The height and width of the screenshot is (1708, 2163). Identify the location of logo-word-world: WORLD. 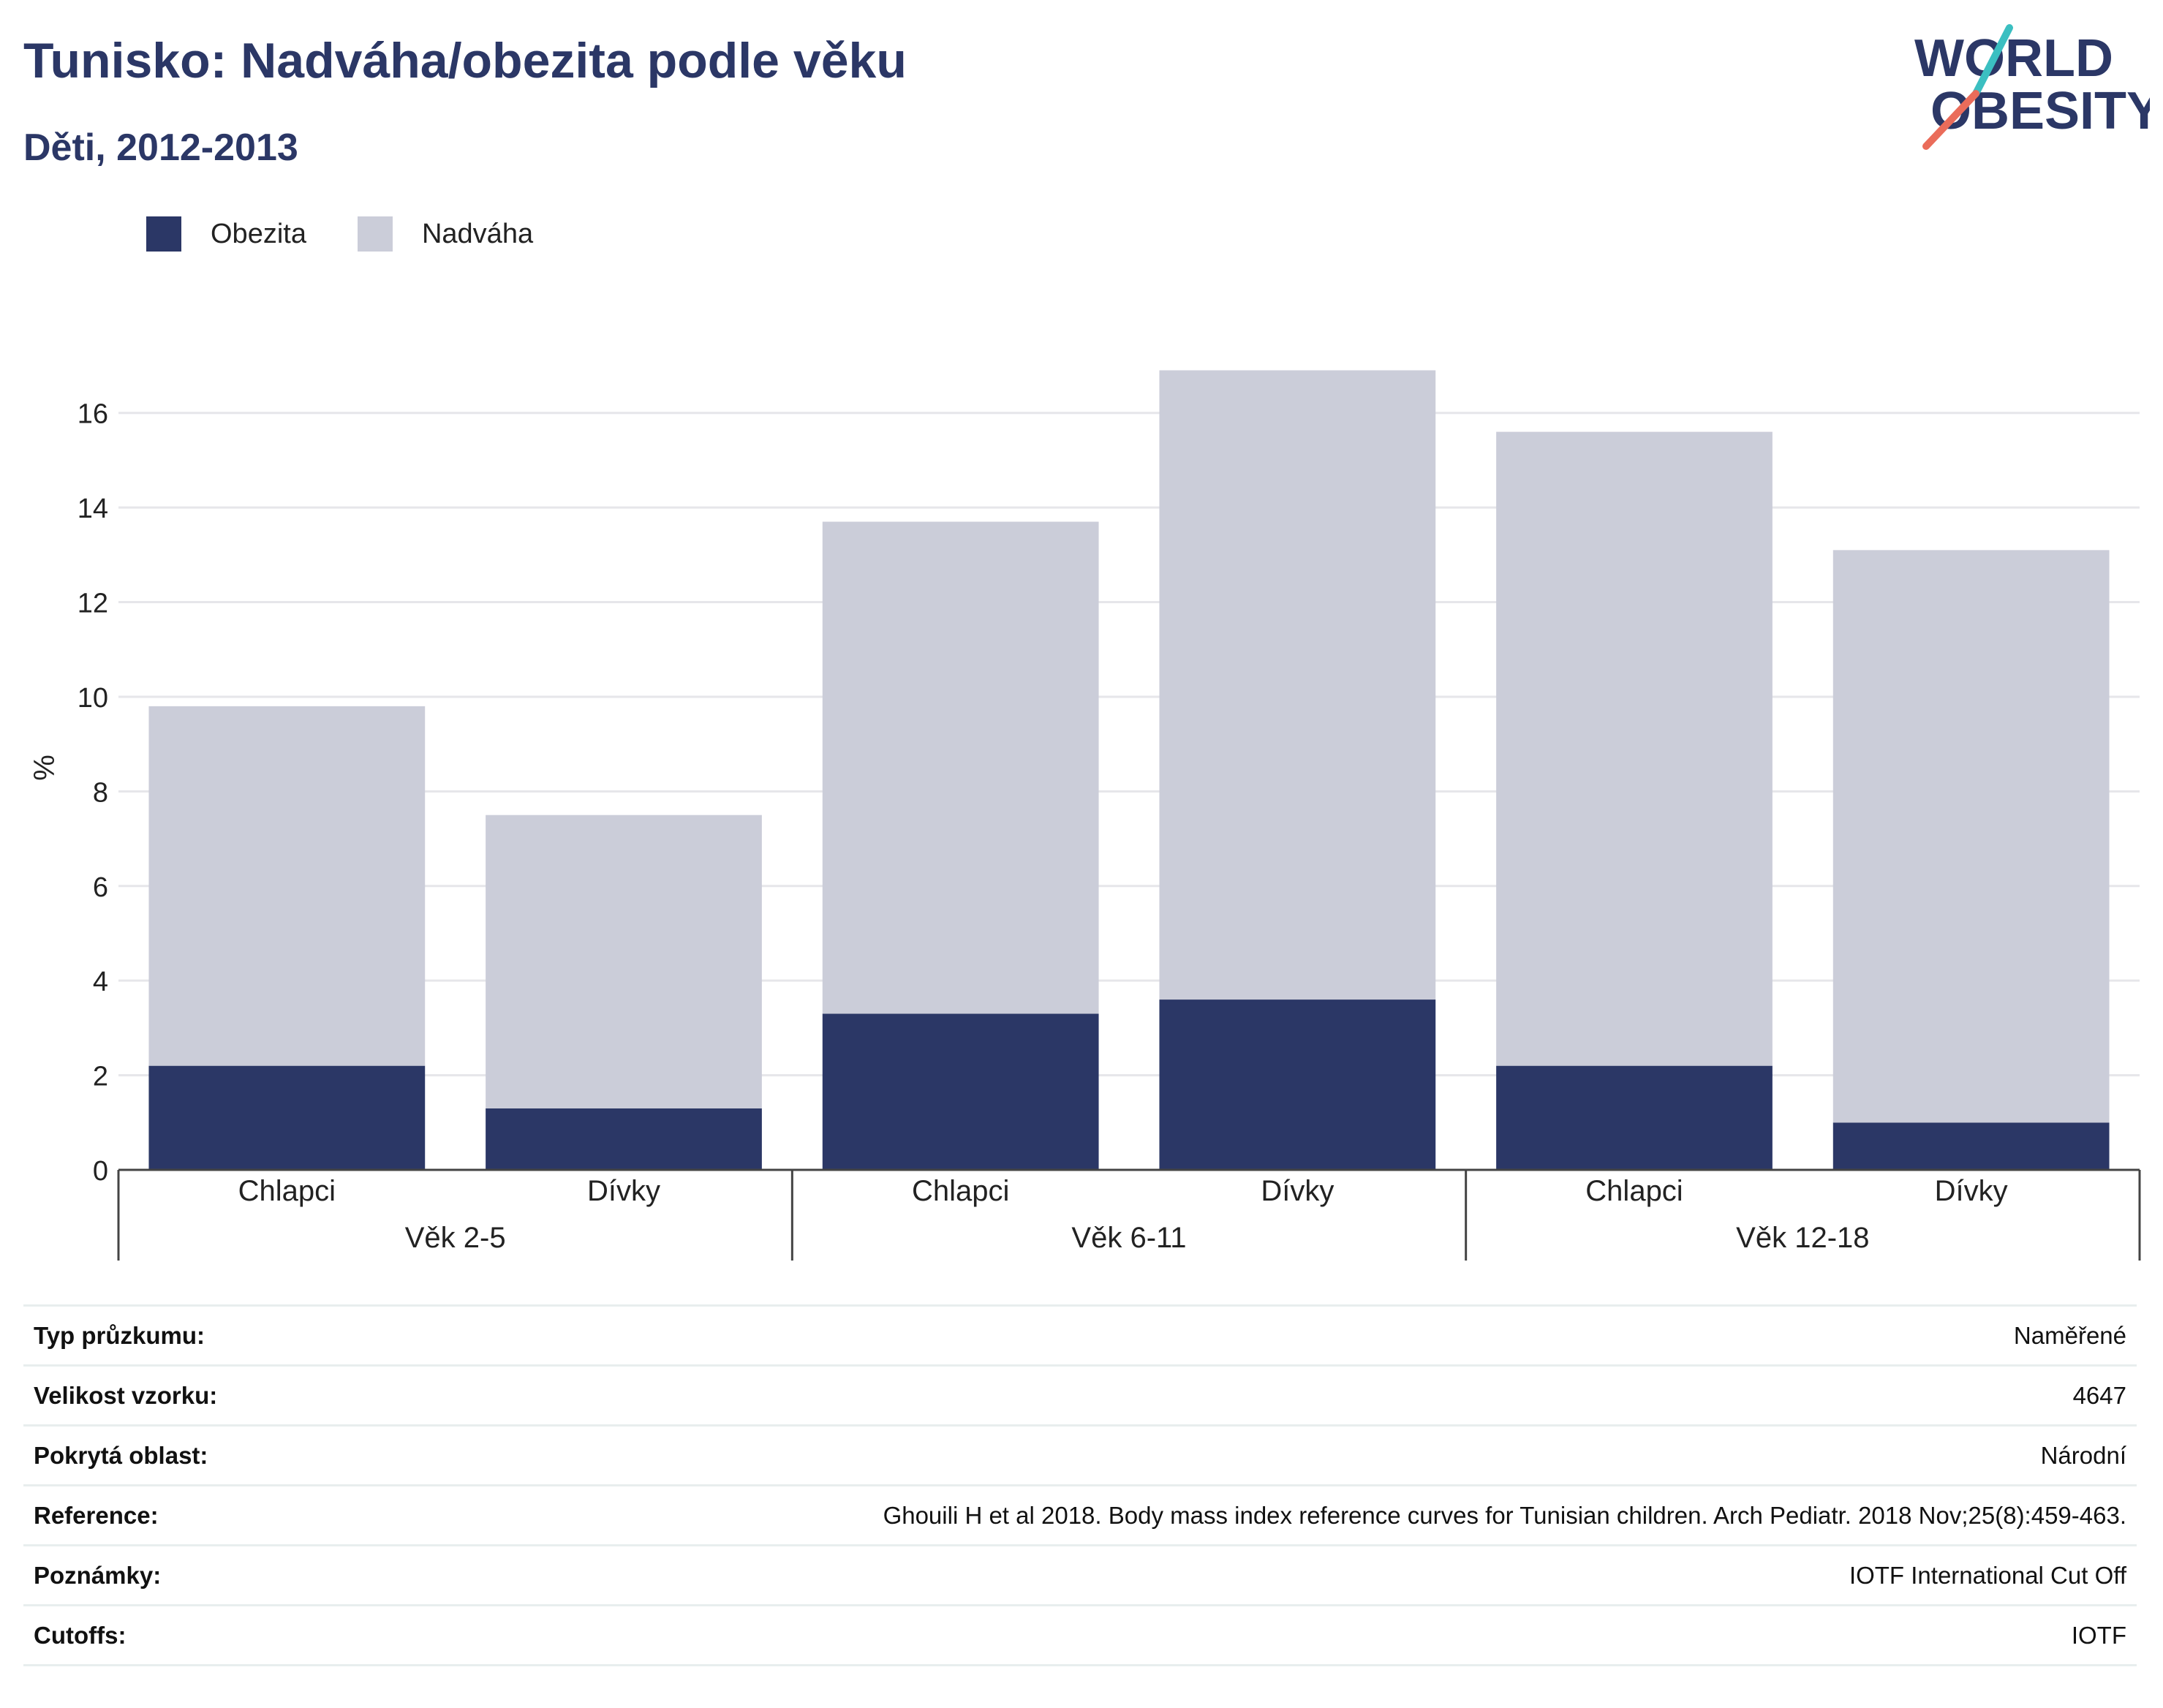
(2013, 58).